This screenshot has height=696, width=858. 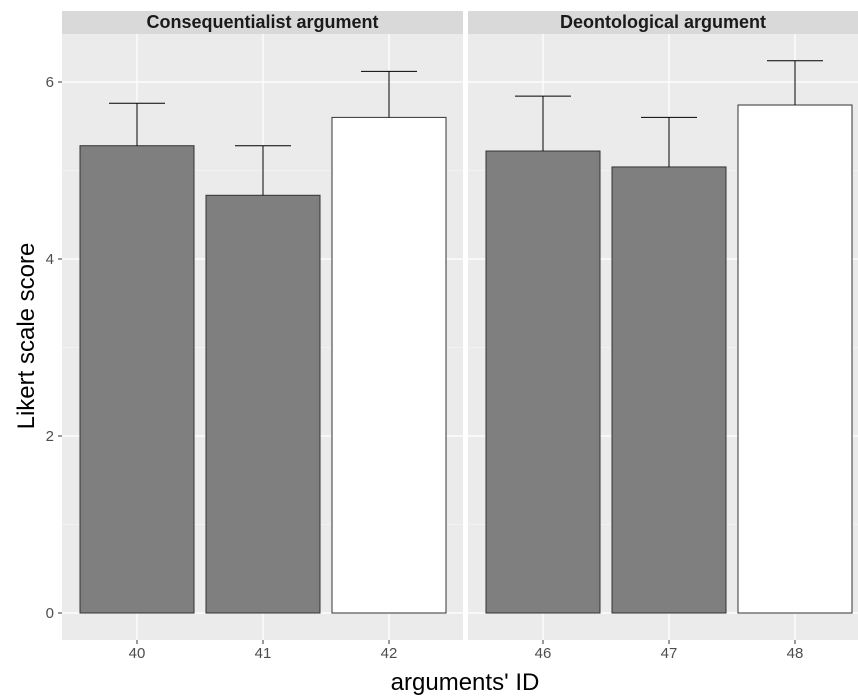 I want to click on panel-title: Deontological argument, so click(x=663, y=22).